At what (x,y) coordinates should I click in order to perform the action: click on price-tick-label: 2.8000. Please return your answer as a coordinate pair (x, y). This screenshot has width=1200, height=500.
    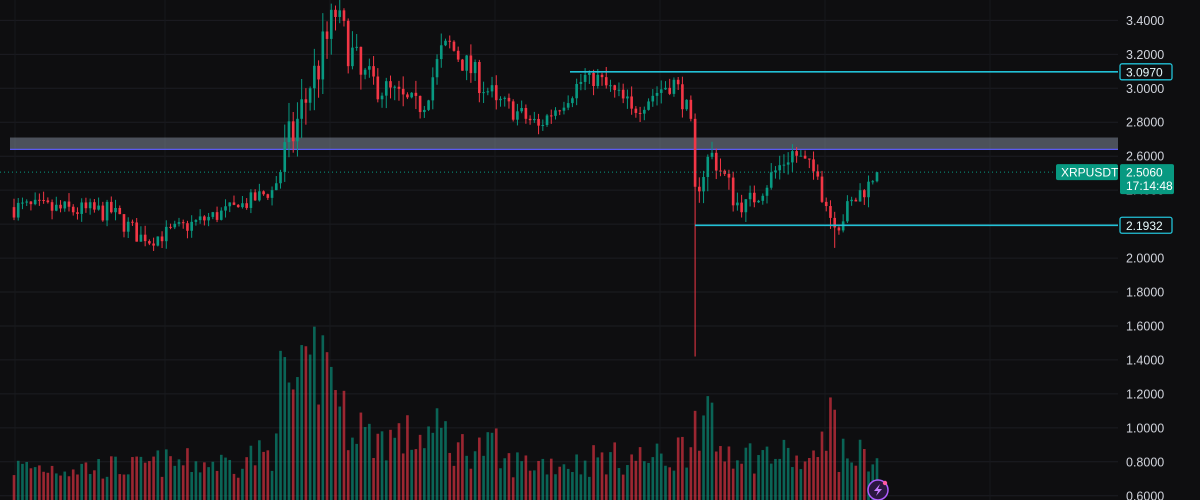
    Looking at the image, I should click on (1145, 123).